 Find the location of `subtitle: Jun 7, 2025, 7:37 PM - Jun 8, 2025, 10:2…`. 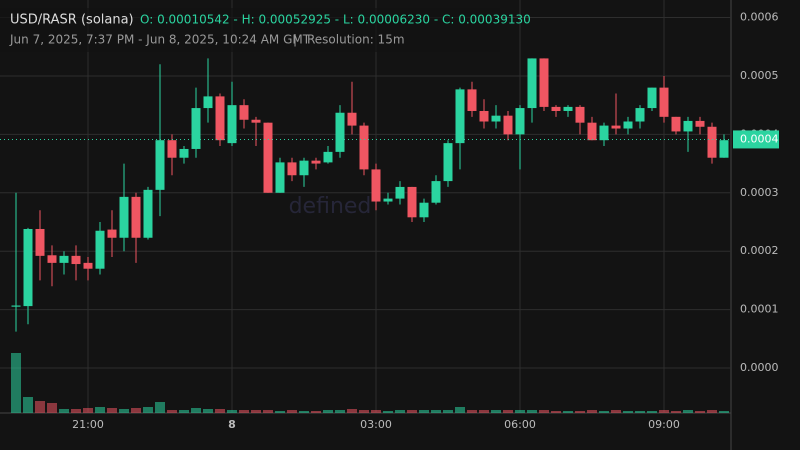

subtitle: Jun 7, 2025, 7:37 PM - Jun 8, 2025, 10:2… is located at coordinates (160, 40).